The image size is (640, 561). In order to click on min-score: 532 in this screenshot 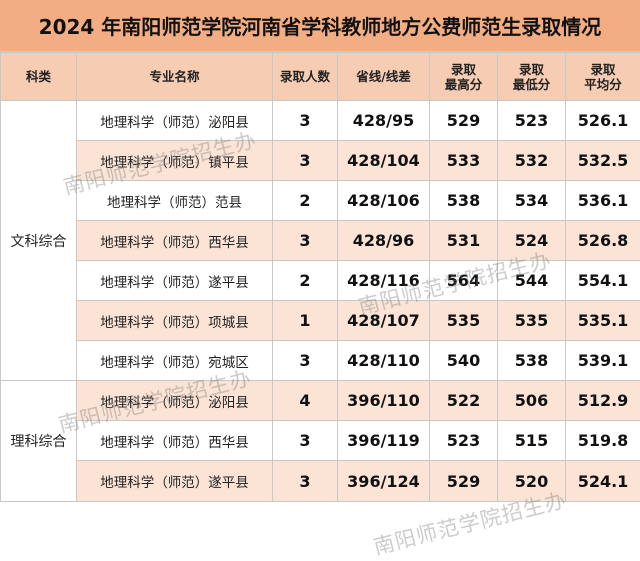, I will do `click(532, 161)`.